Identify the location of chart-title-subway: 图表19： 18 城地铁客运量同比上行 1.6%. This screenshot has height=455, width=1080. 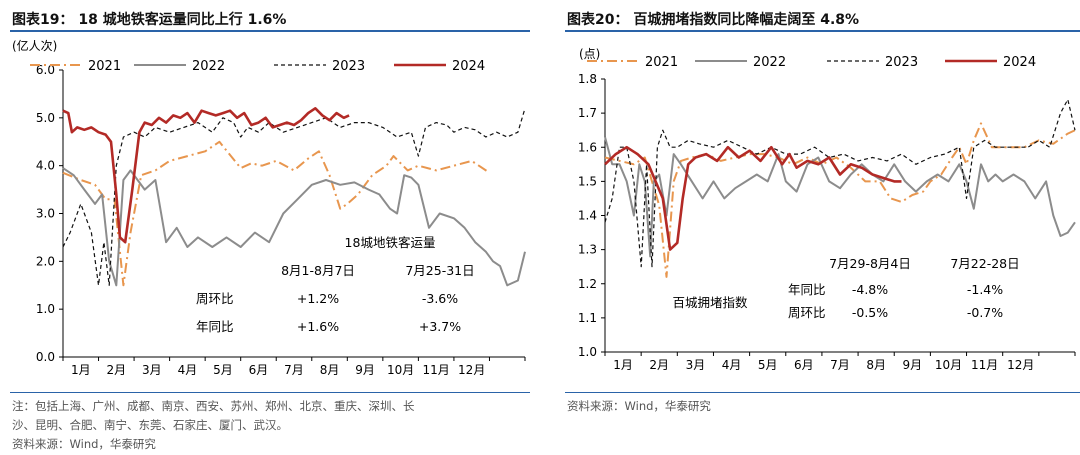
(149, 20).